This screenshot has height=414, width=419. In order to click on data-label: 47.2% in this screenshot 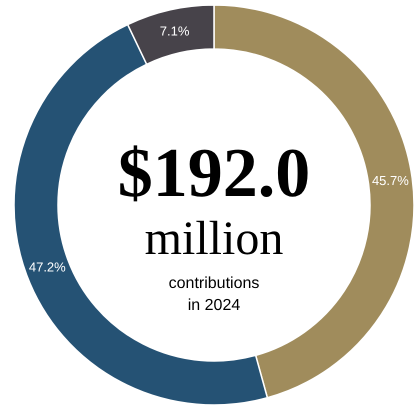, I will do `click(47, 266)`.